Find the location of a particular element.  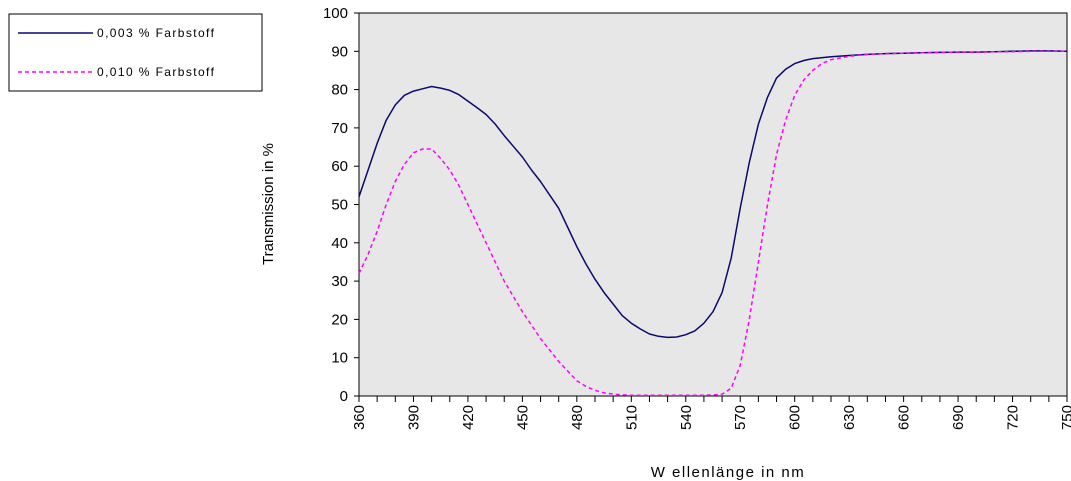

legend-frame is located at coordinates (135, 52).